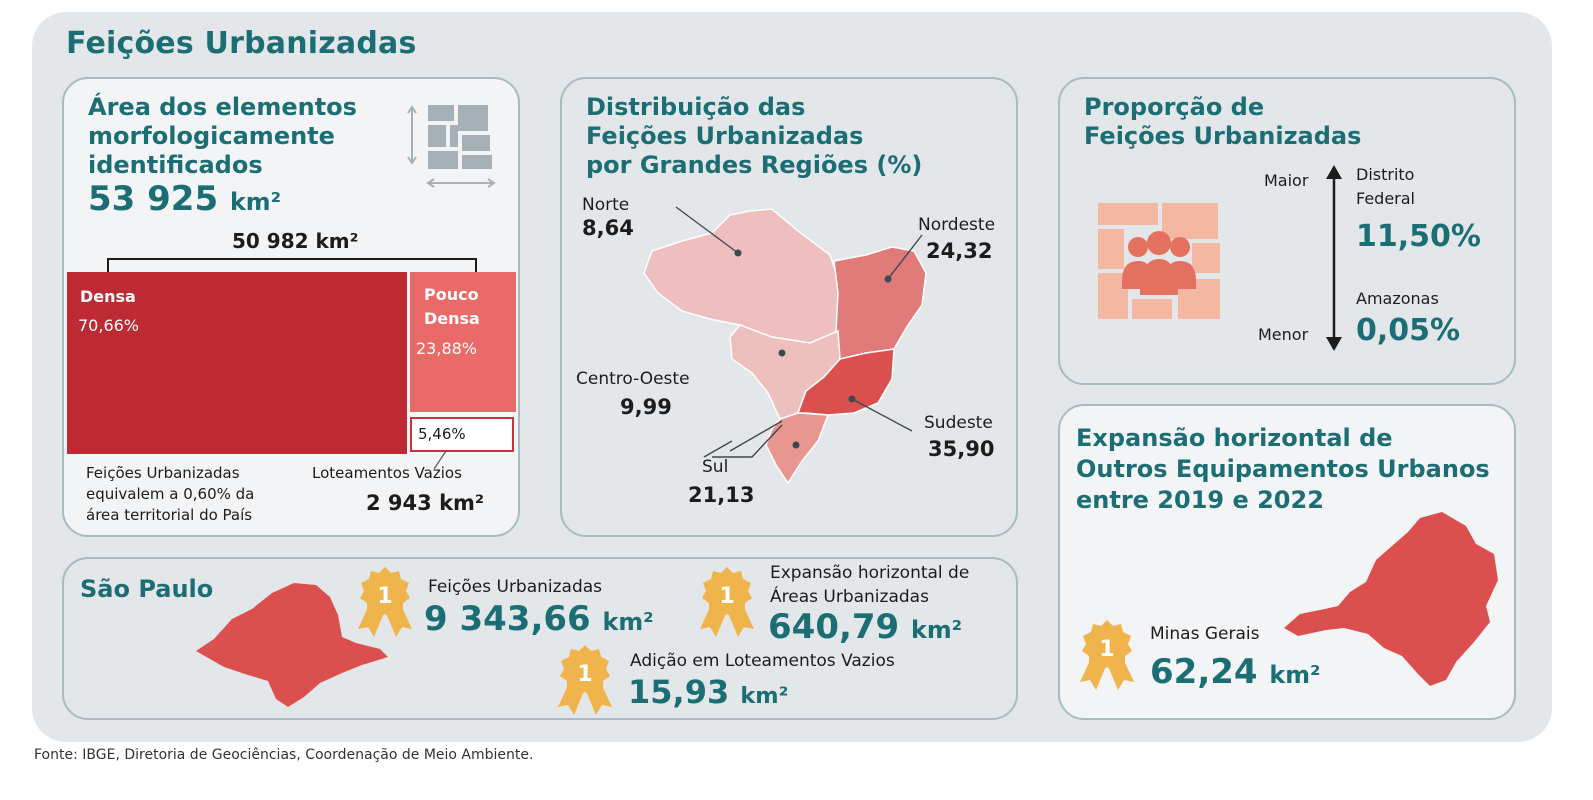 This screenshot has width=1593, height=800. Describe the element at coordinates (1334, 258) in the screenshot. I see `scale-arrow-icon` at that location.